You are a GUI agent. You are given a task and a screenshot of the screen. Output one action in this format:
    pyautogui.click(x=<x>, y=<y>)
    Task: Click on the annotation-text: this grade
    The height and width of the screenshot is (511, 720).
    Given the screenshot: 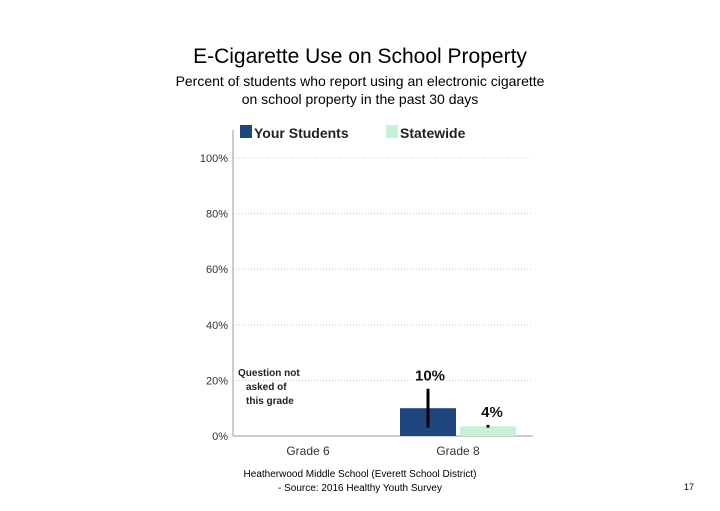 What is the action you would take?
    pyautogui.click(x=270, y=401)
    